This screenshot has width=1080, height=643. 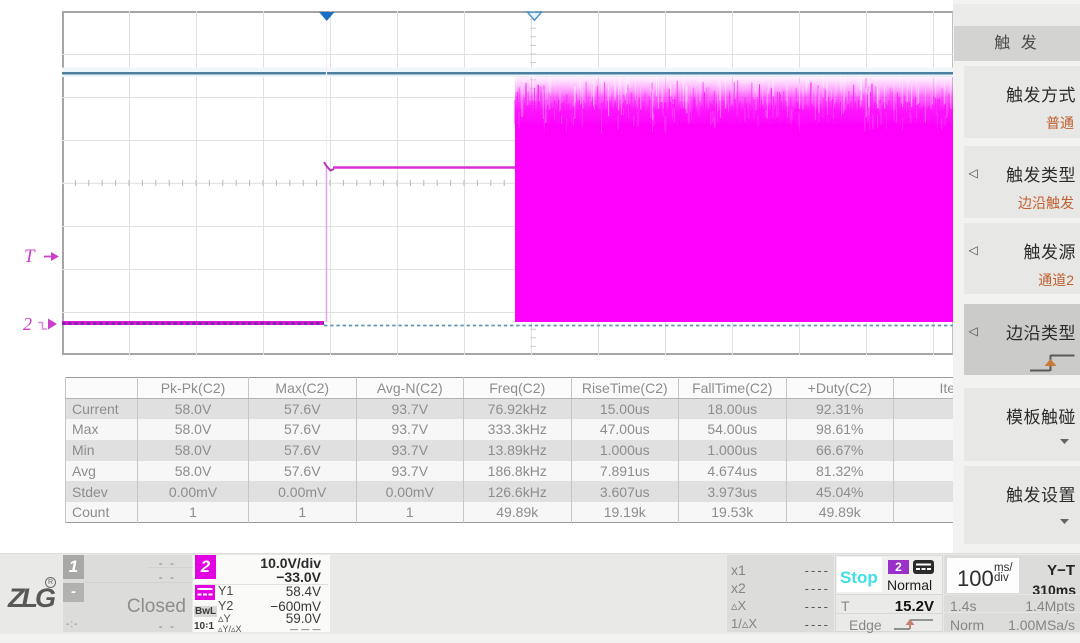 What do you see at coordinates (30, 256) in the screenshot?
I see `svg-text: T` at bounding box center [30, 256].